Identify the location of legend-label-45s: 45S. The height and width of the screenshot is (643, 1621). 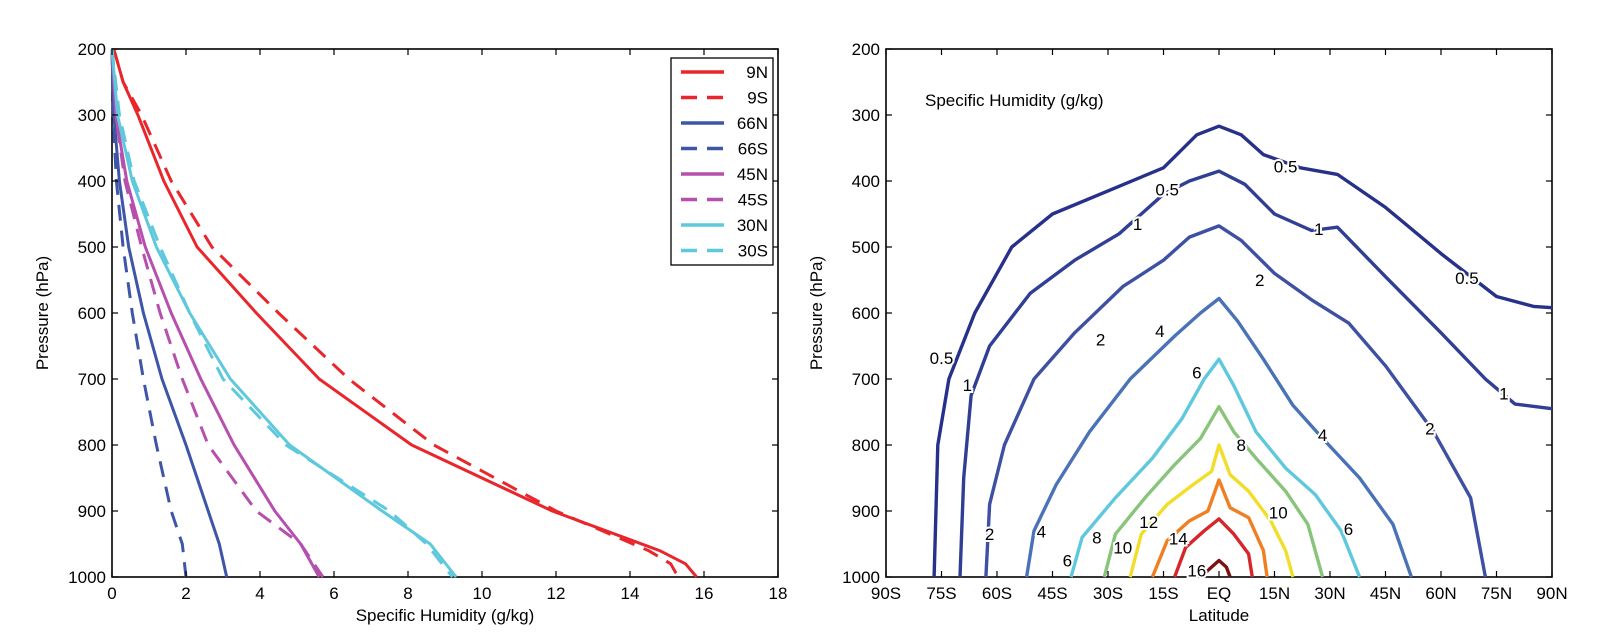
(753, 200).